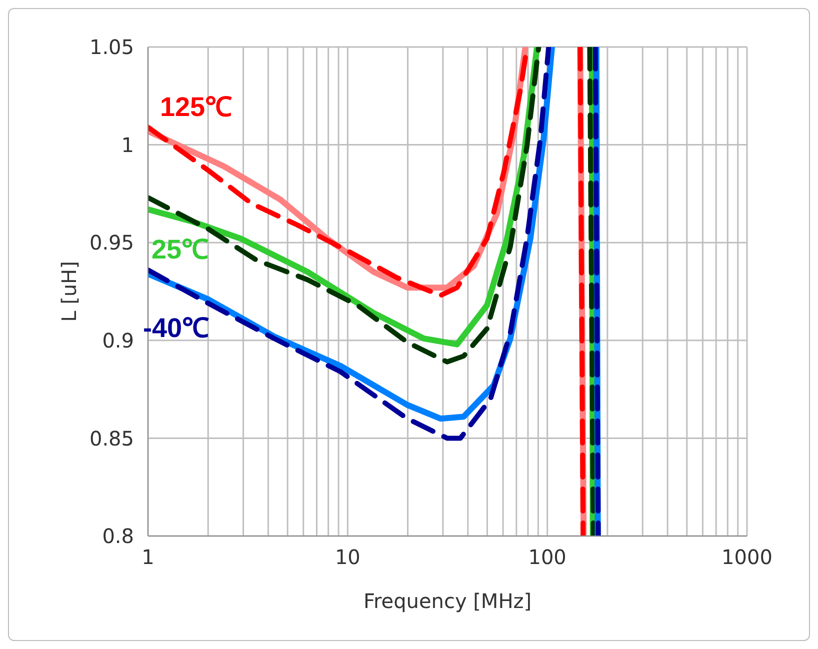 The height and width of the screenshot is (649, 818). Describe the element at coordinates (196, 107) in the screenshot. I see `series-label: 125℃` at that location.